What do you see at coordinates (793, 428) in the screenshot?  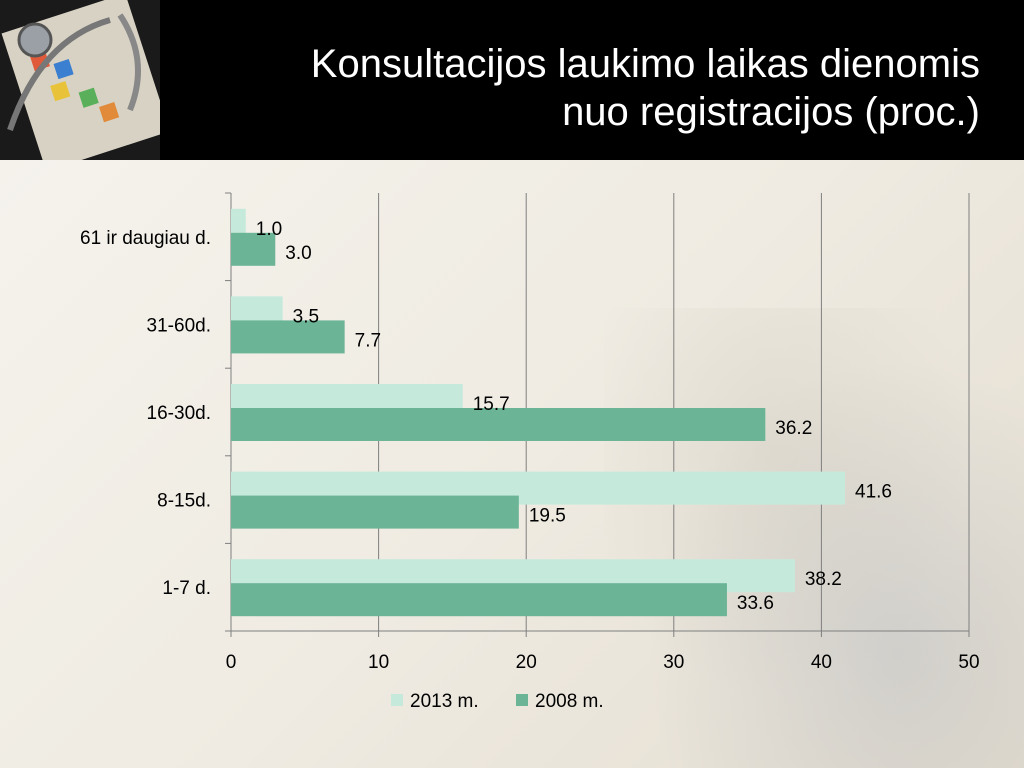 I see `data-label: 36.2` at bounding box center [793, 428].